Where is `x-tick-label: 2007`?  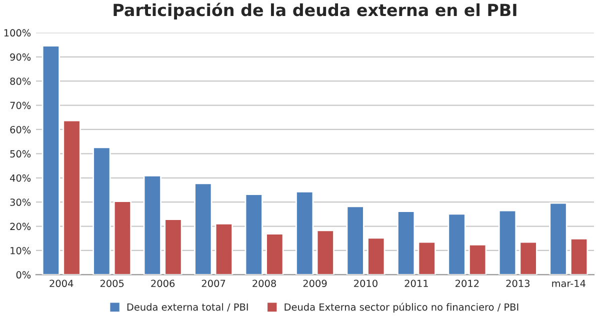
x-tick-label: 2007 is located at coordinates (214, 284).